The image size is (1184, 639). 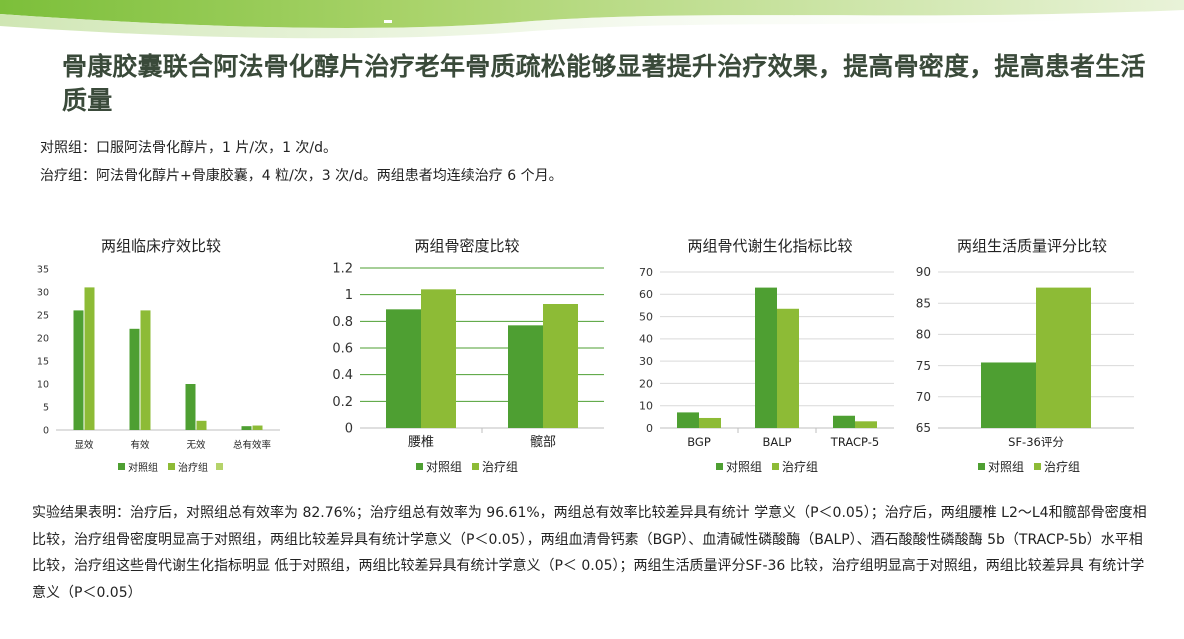 What do you see at coordinates (699, 442) in the screenshot?
I see `x-category-label: BGP` at bounding box center [699, 442].